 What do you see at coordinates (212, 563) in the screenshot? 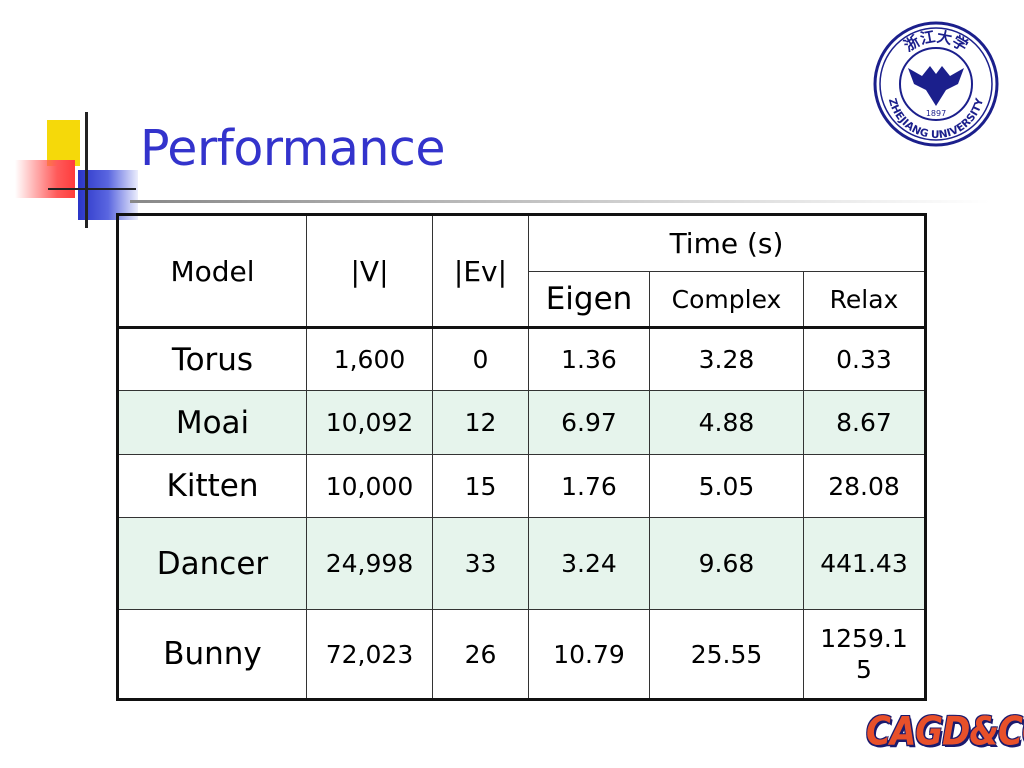
I see `cell-model: Dancer` at bounding box center [212, 563].